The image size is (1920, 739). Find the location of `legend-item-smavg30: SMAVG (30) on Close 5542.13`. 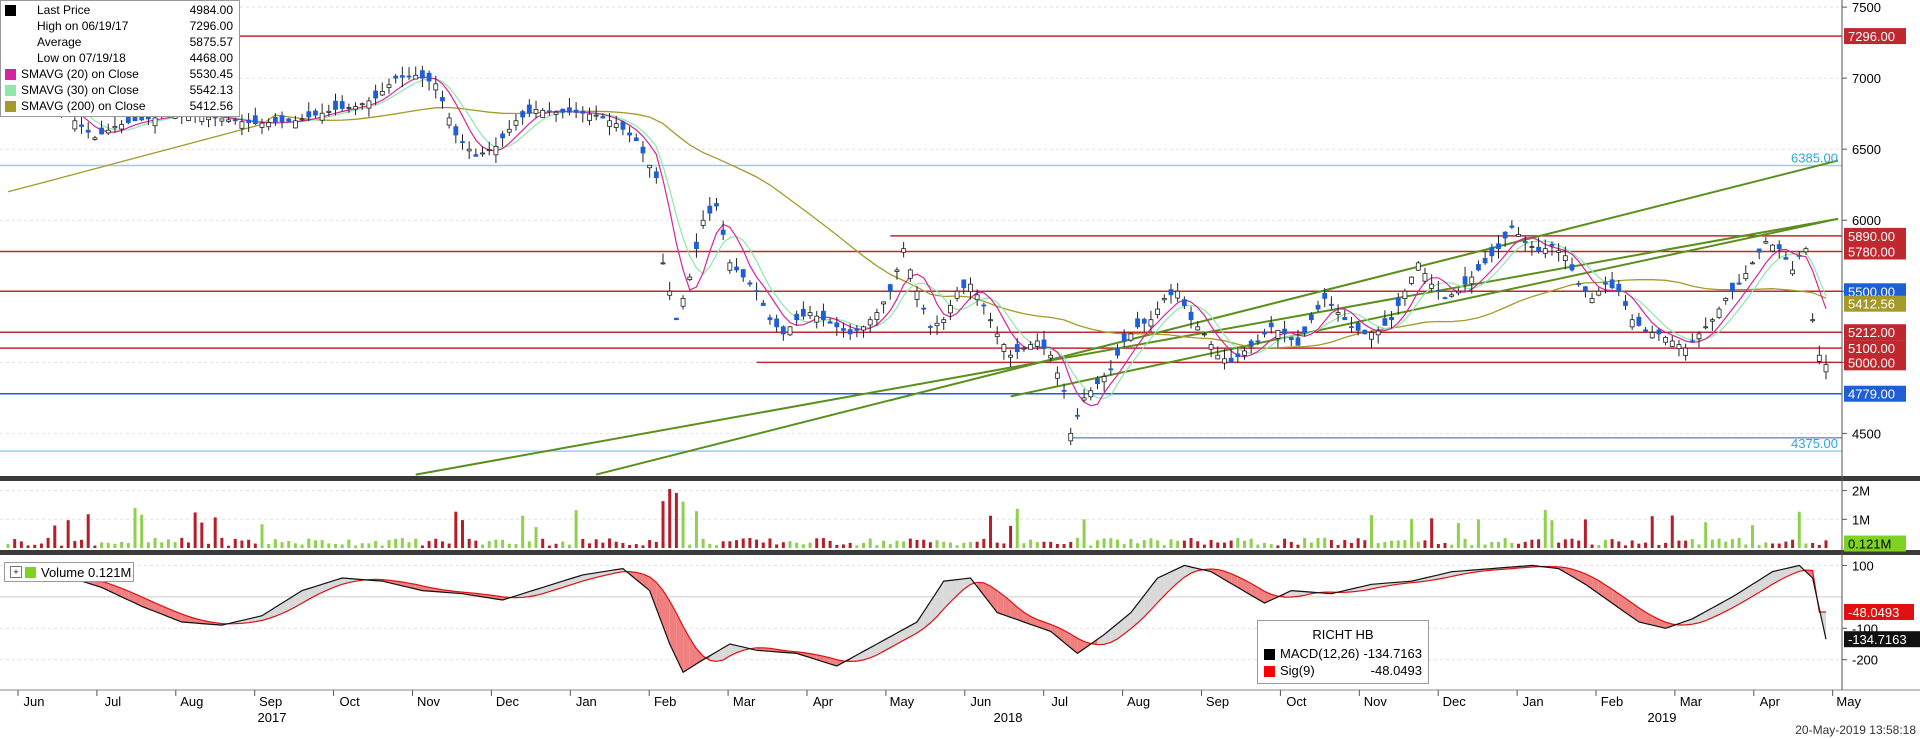

legend-item-smavg30: SMAVG (30) on Close 5542.13 is located at coordinates (120, 90).